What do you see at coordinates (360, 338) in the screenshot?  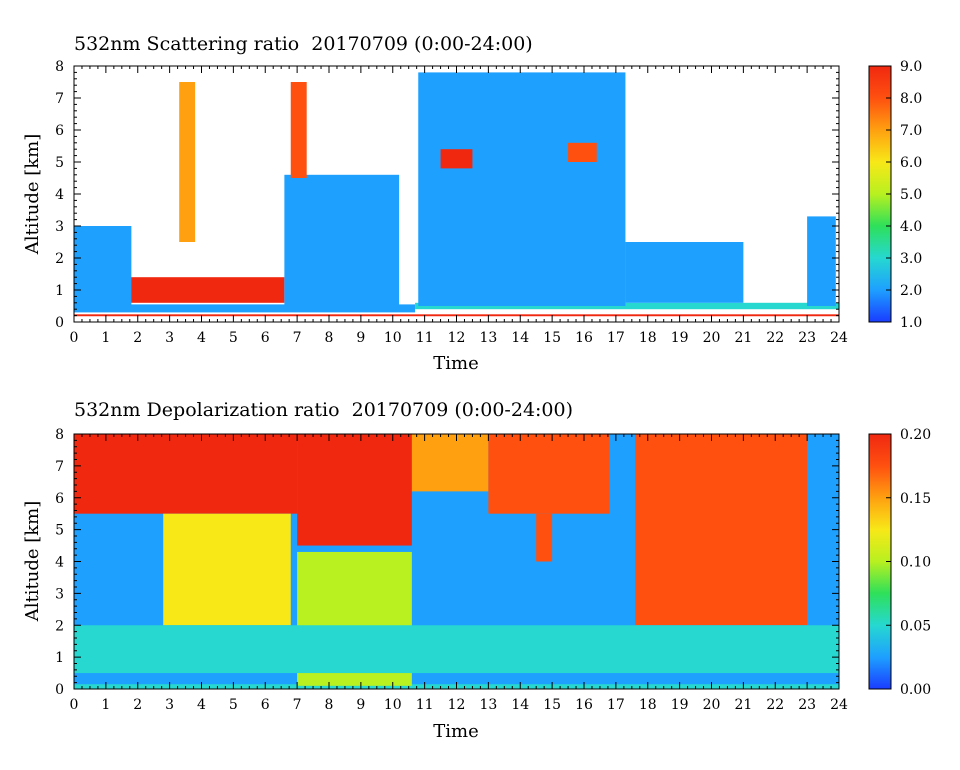 I see `scattering-ratio-x-tick-label: 9` at bounding box center [360, 338].